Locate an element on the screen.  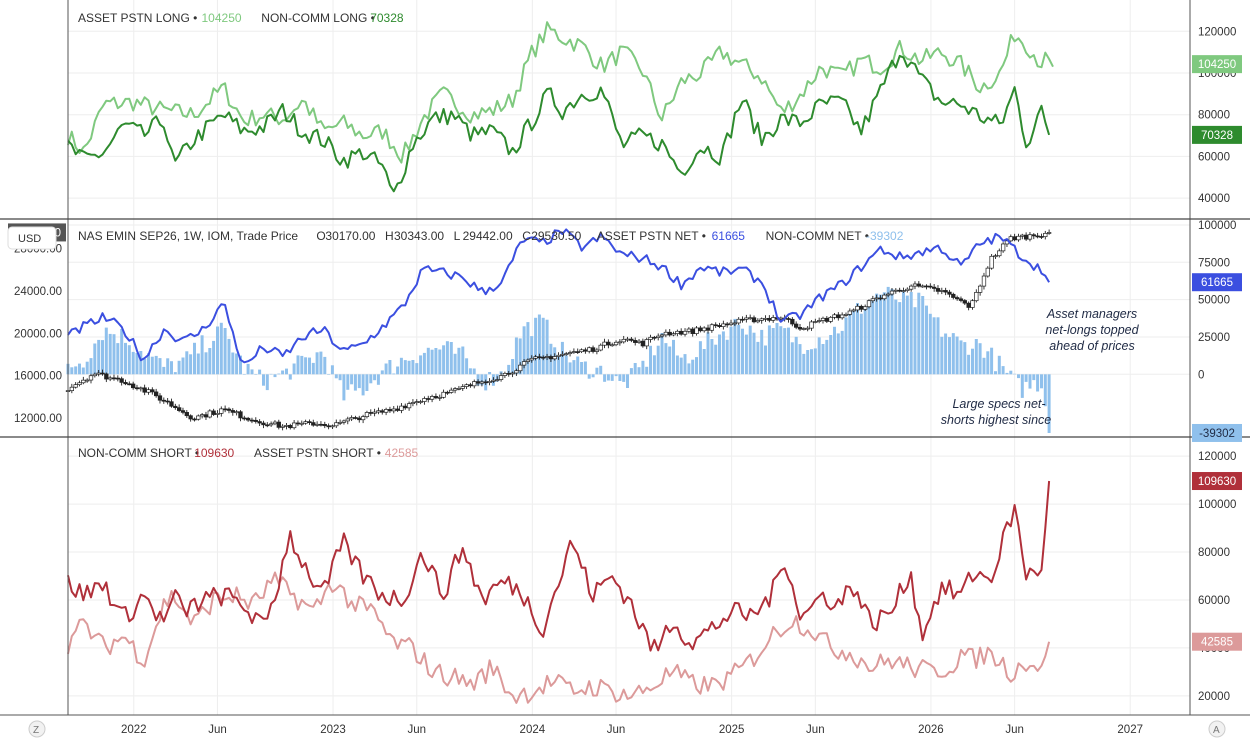
legend-series-name: ASSET PSTN SHORT • is located at coordinates (317, 453).